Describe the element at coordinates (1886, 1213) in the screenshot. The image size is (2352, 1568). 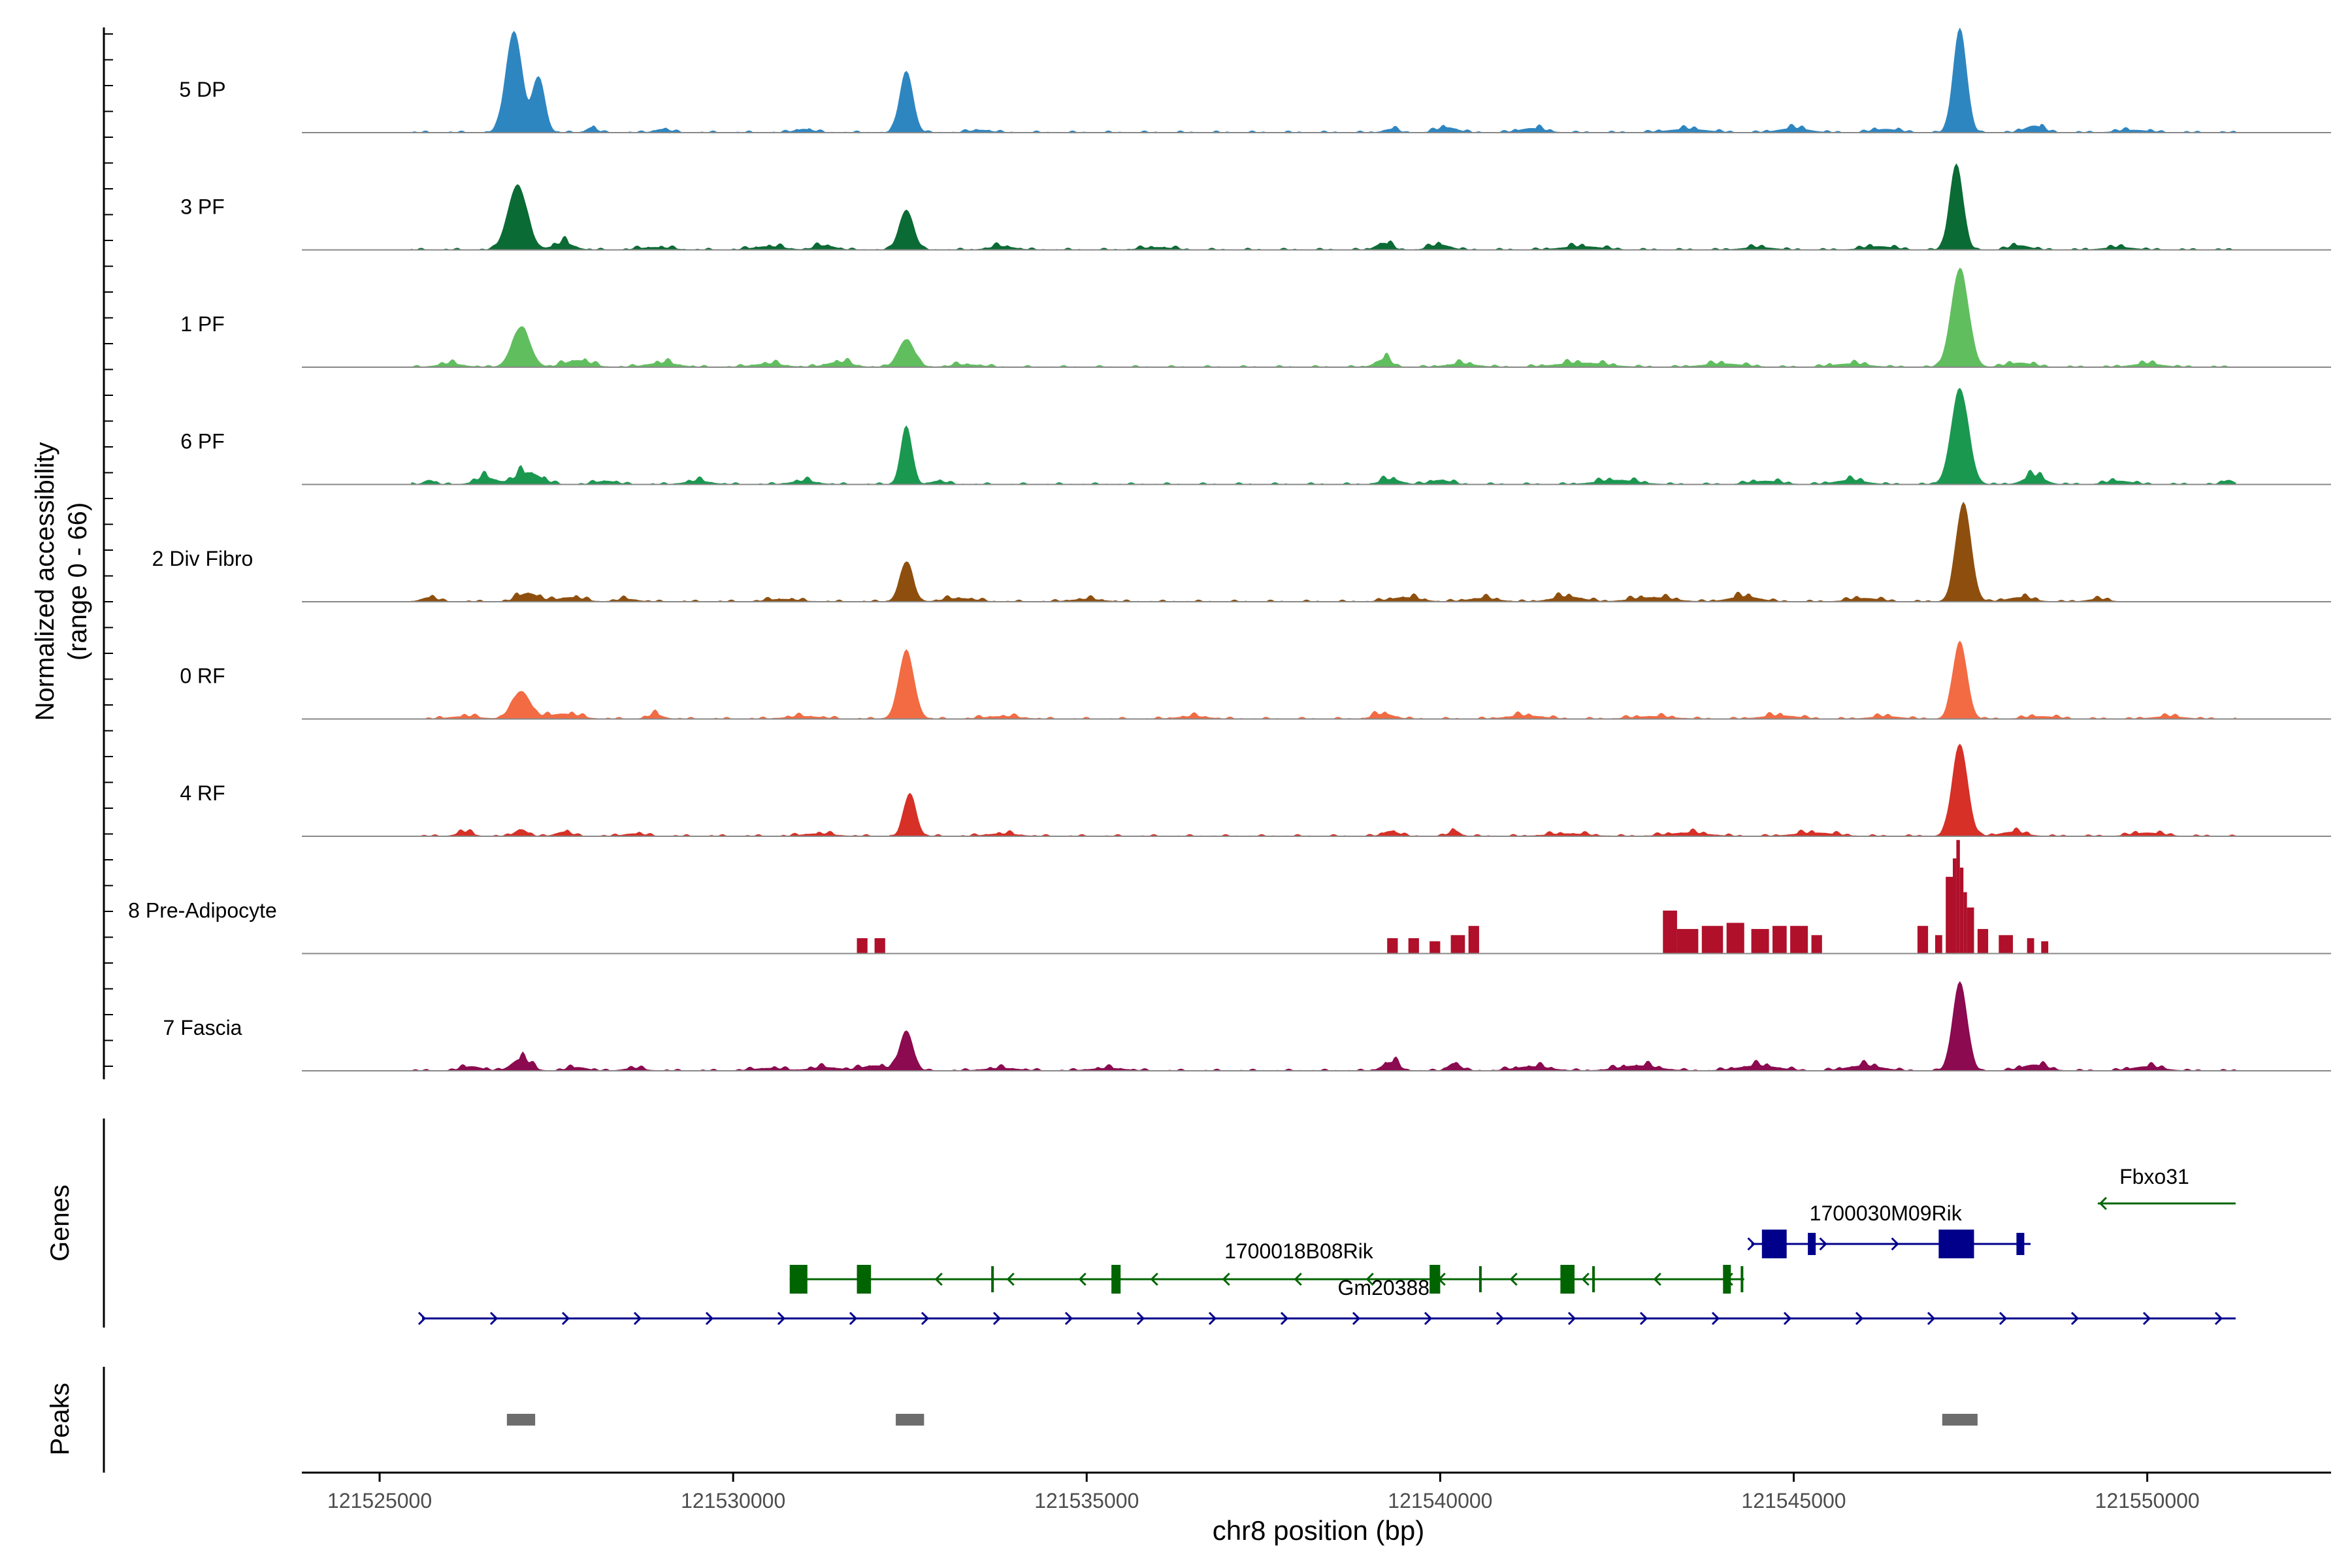
I see `gene-label-1: 1700030M09Rik` at that location.